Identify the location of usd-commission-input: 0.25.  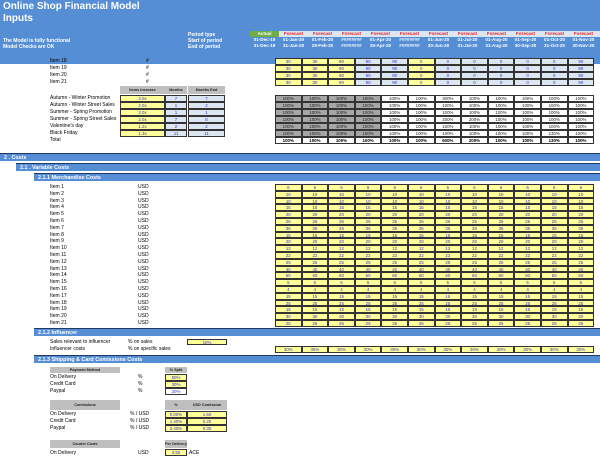
(207, 421).